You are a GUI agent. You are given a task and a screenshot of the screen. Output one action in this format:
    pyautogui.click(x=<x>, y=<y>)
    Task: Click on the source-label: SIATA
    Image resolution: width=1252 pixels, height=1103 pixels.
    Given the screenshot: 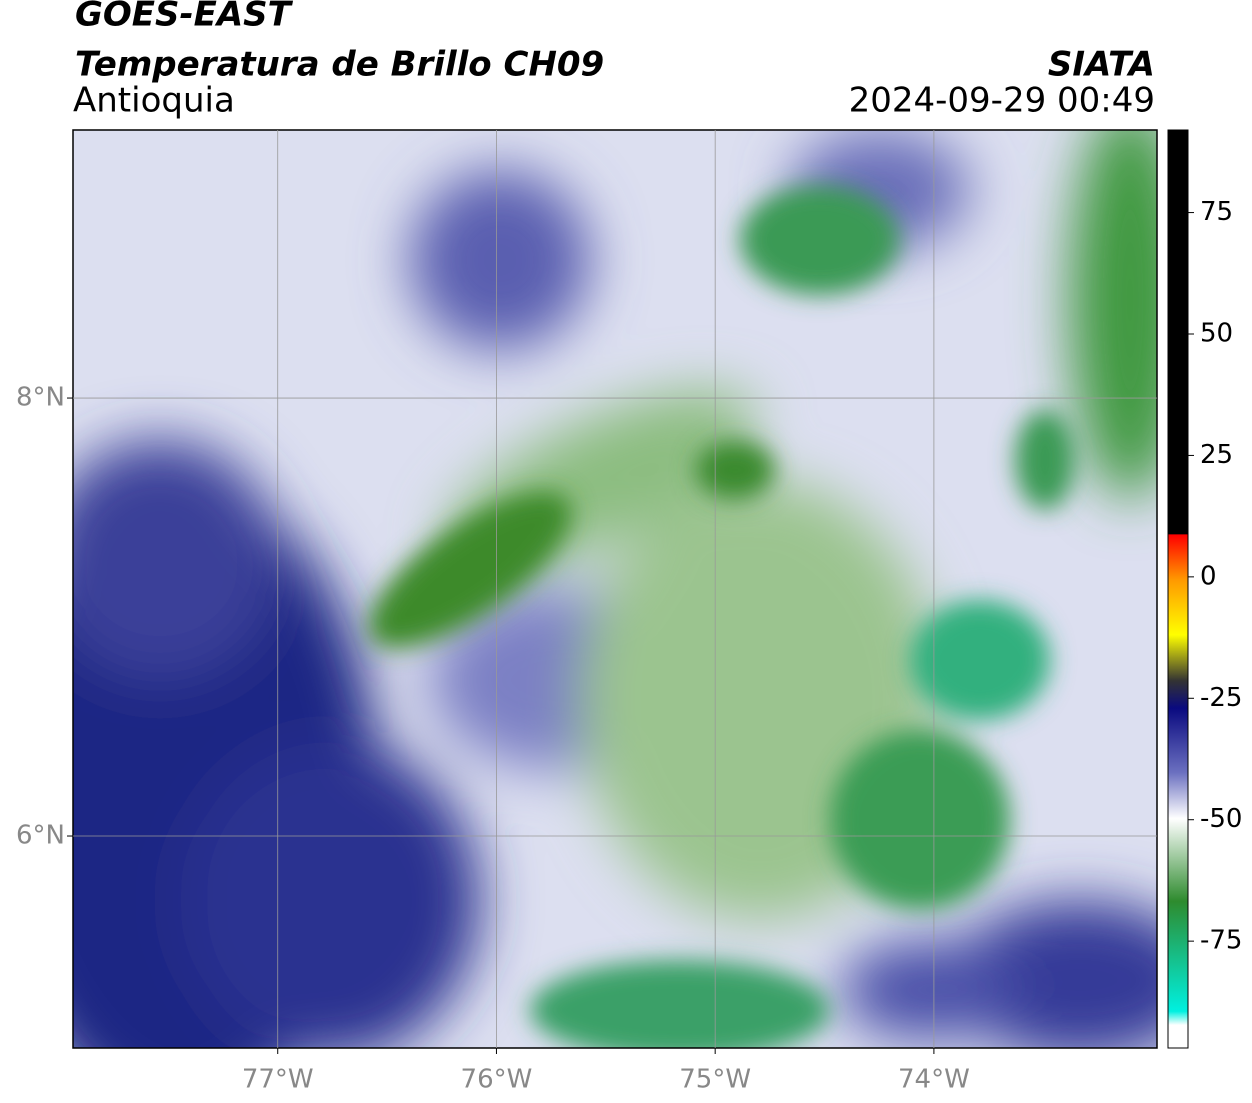 What is the action you would take?
    pyautogui.click(x=1101, y=65)
    